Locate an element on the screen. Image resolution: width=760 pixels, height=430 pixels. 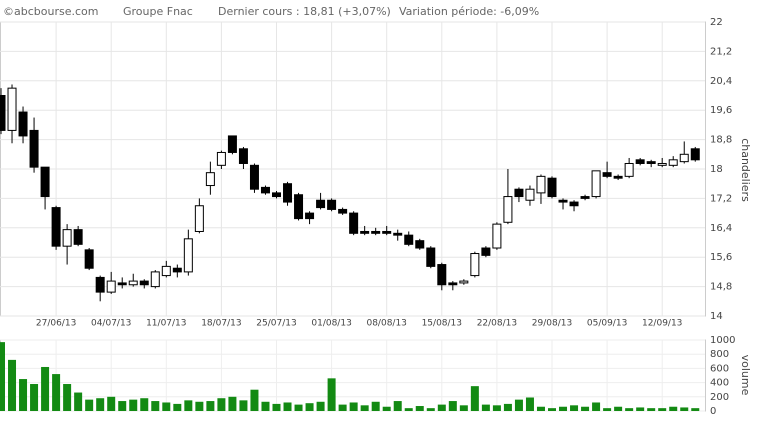
last-price: Dernier cours : 18,81 (+3,07%) is located at coordinates (304, 11).